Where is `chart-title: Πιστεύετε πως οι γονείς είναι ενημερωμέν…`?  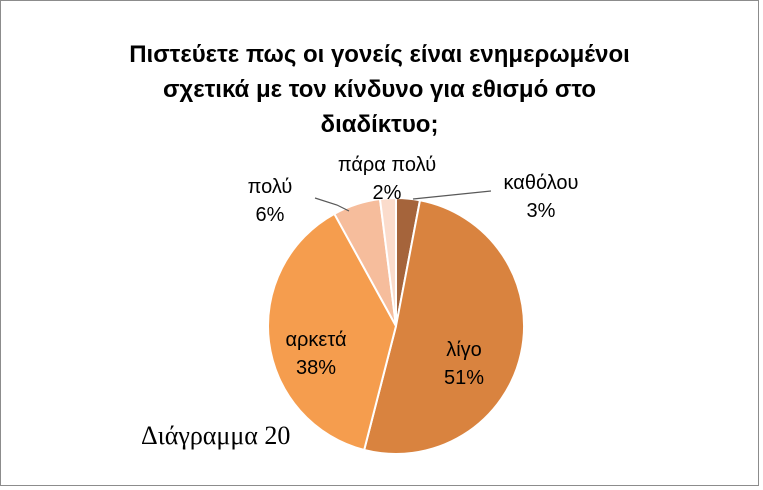 chart-title: Πιστεύετε πως οι γονείς είναι ενημερωμέν… is located at coordinates (379, 89).